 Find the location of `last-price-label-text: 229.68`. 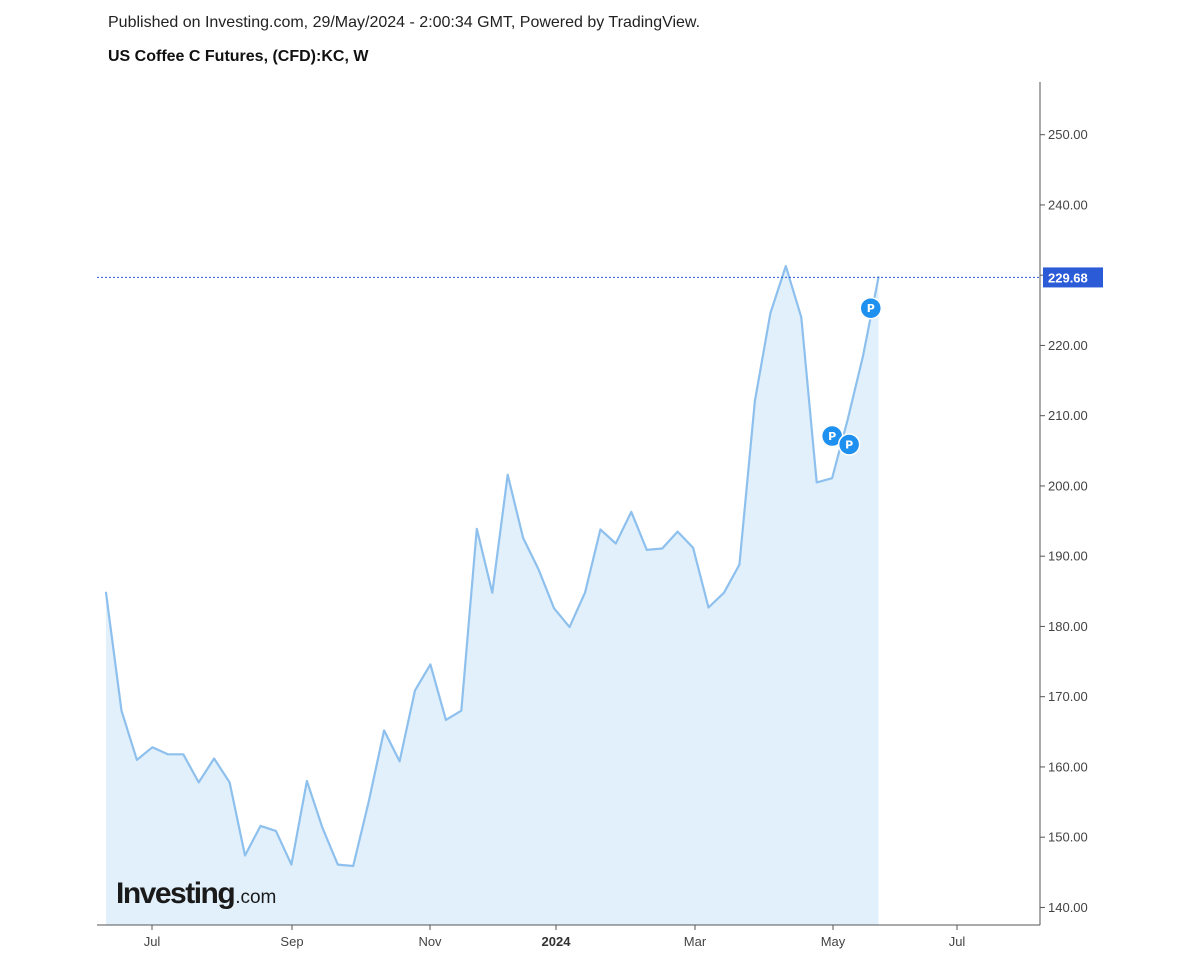

last-price-label-text: 229.68 is located at coordinates (1068, 277).